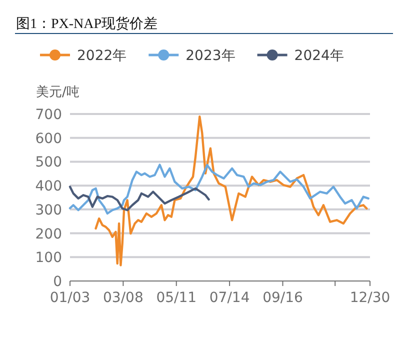 Image resolution: width=397 pixels, height=349 pixels. What do you see at coordinates (211, 56) in the screenshot?
I see `legend-label: 2023年` at bounding box center [211, 56].